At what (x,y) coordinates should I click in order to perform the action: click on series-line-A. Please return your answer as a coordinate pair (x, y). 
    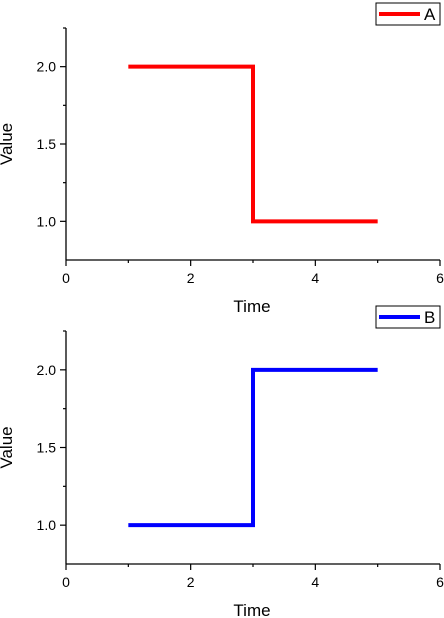
    Looking at the image, I should click on (253, 144).